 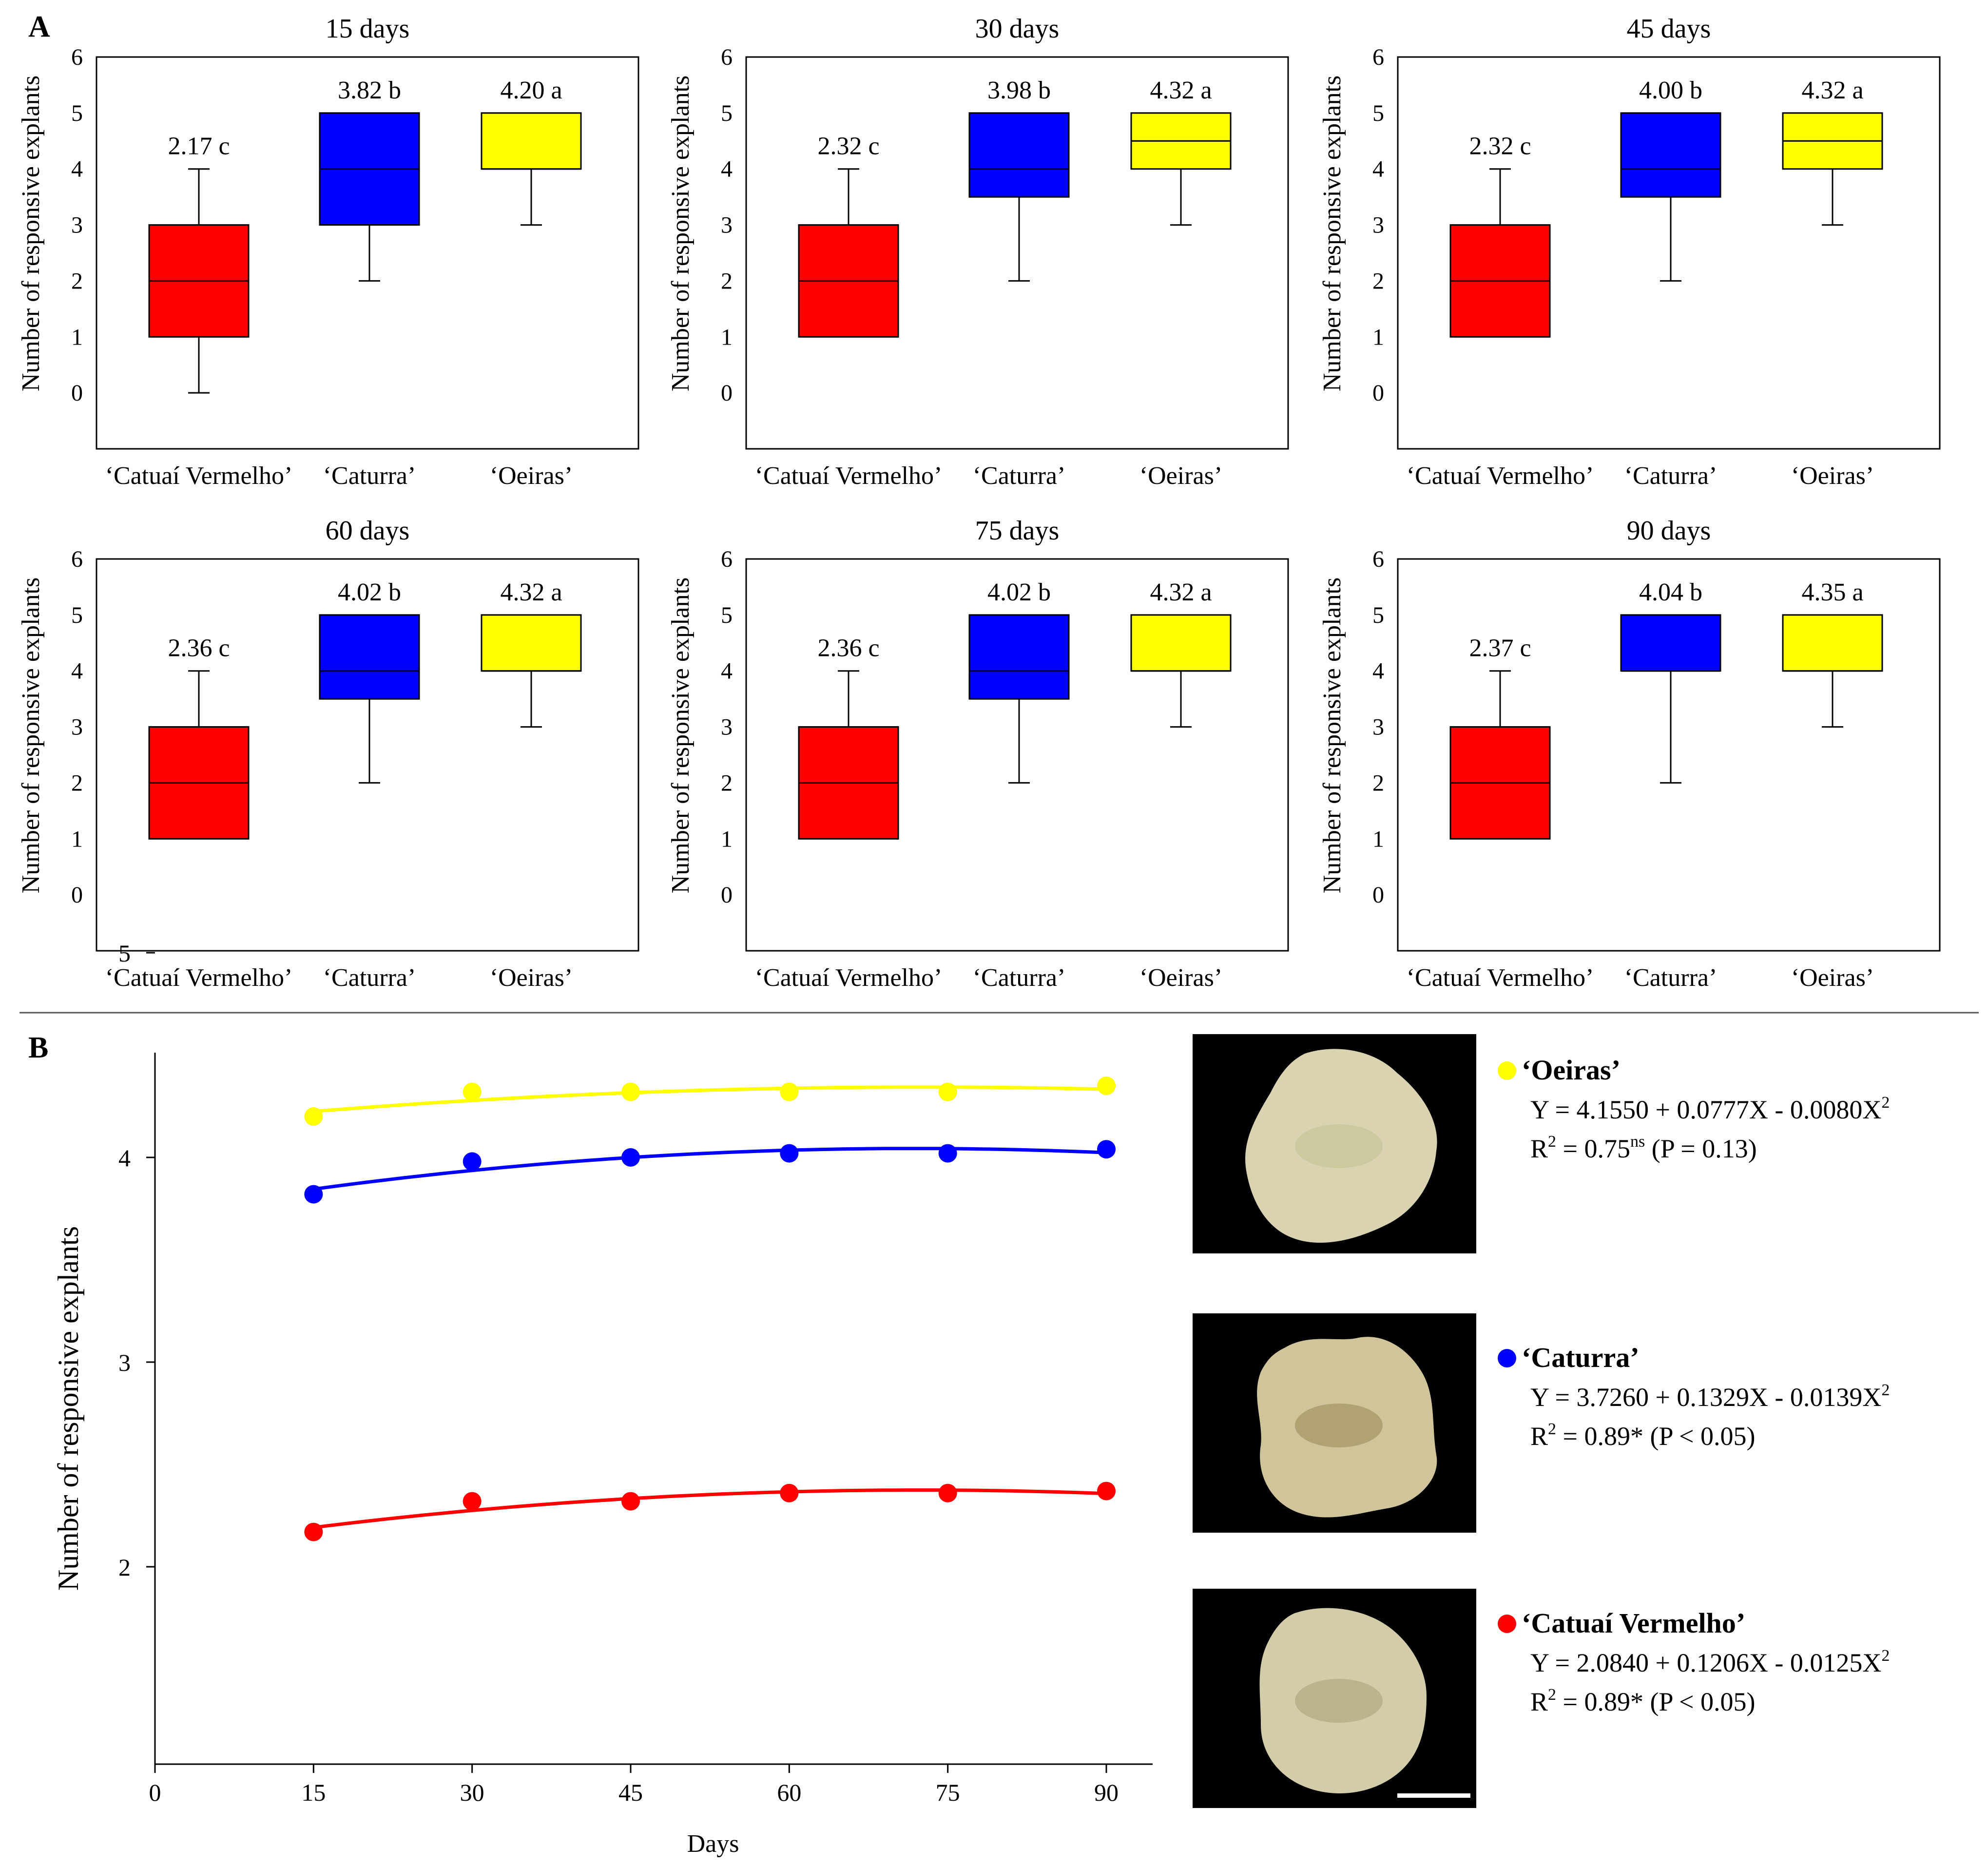 What do you see at coordinates (313, 1793) in the screenshot?
I see `x-tick-label: 15` at bounding box center [313, 1793].